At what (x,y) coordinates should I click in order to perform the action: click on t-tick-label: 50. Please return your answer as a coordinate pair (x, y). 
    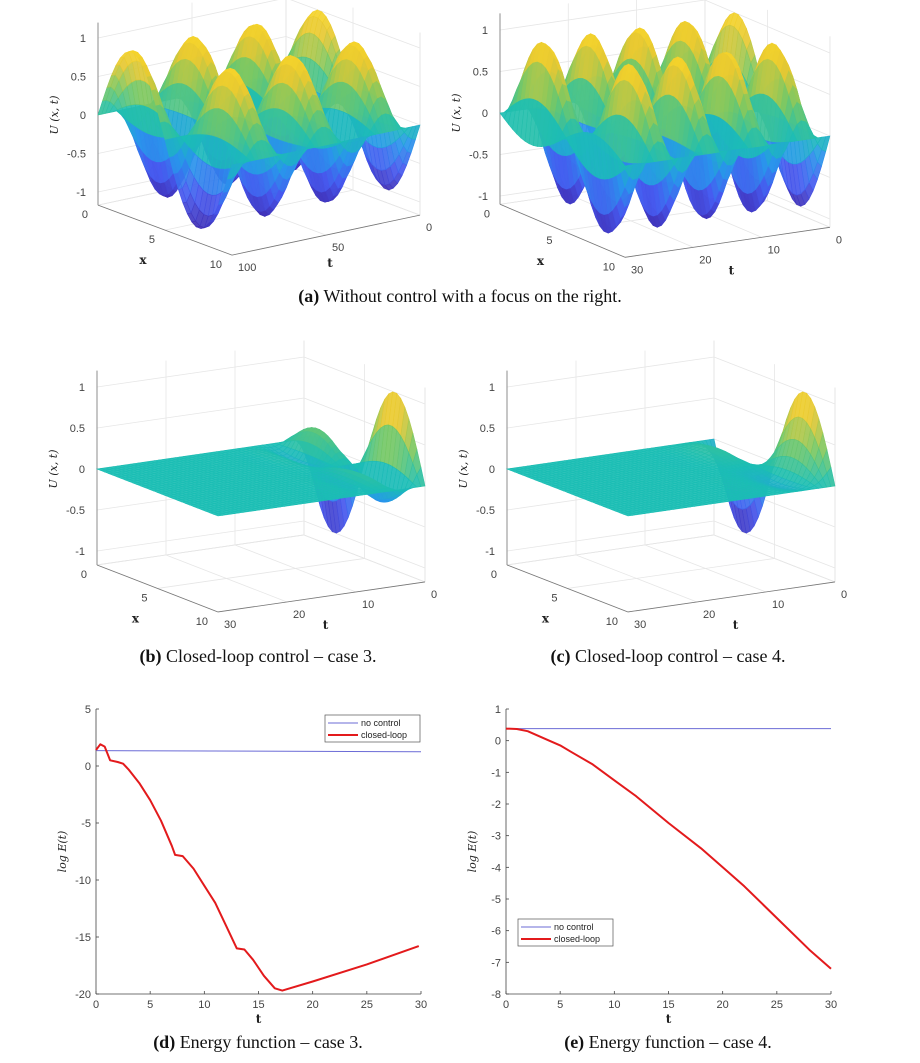
    Looking at the image, I should click on (338, 248).